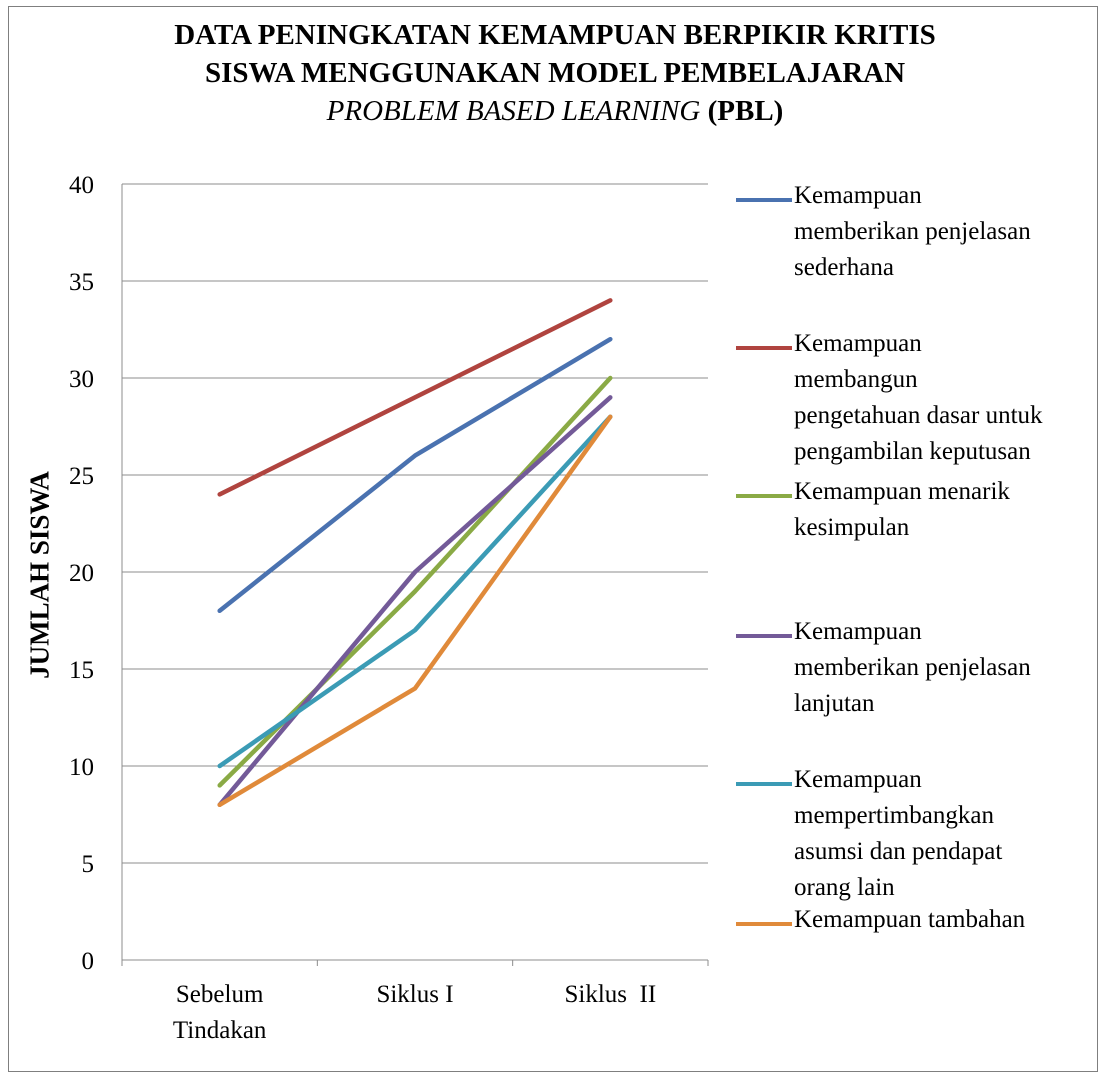 Image resolution: width=1102 pixels, height=1077 pixels. I want to click on legend-label-line: orang lain, so click(844, 887).